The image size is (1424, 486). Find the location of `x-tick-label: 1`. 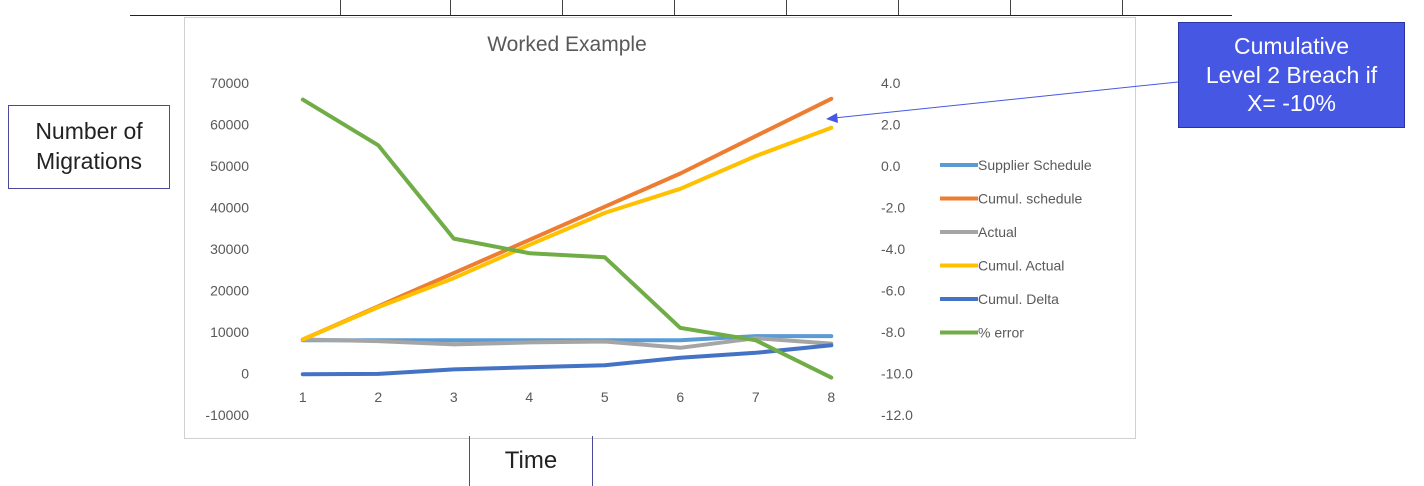

x-tick-label: 1 is located at coordinates (303, 397).